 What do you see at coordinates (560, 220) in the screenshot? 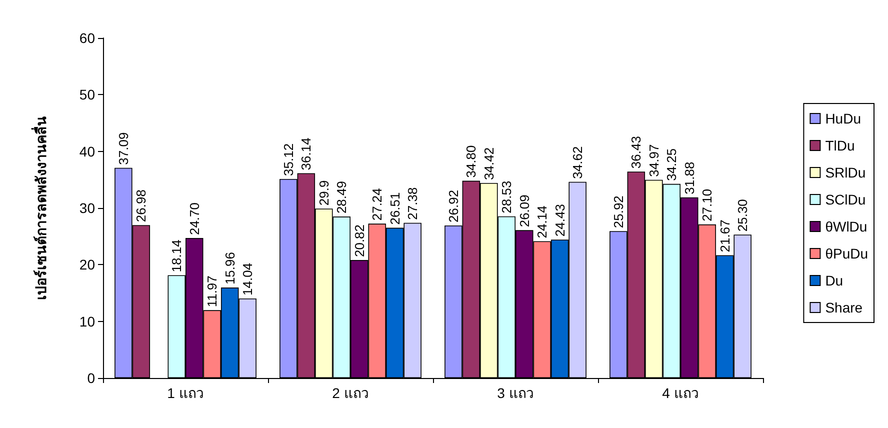
I see `text: 24.43` at bounding box center [560, 220].